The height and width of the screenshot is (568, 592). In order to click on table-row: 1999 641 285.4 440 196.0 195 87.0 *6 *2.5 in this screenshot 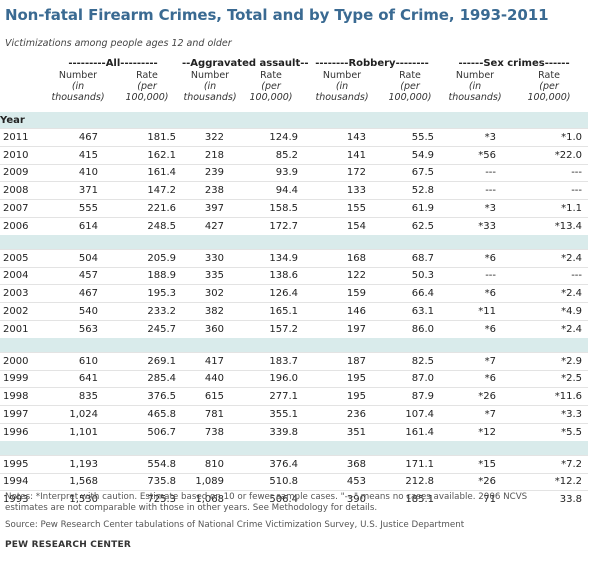, I will do `click(294, 378)`.